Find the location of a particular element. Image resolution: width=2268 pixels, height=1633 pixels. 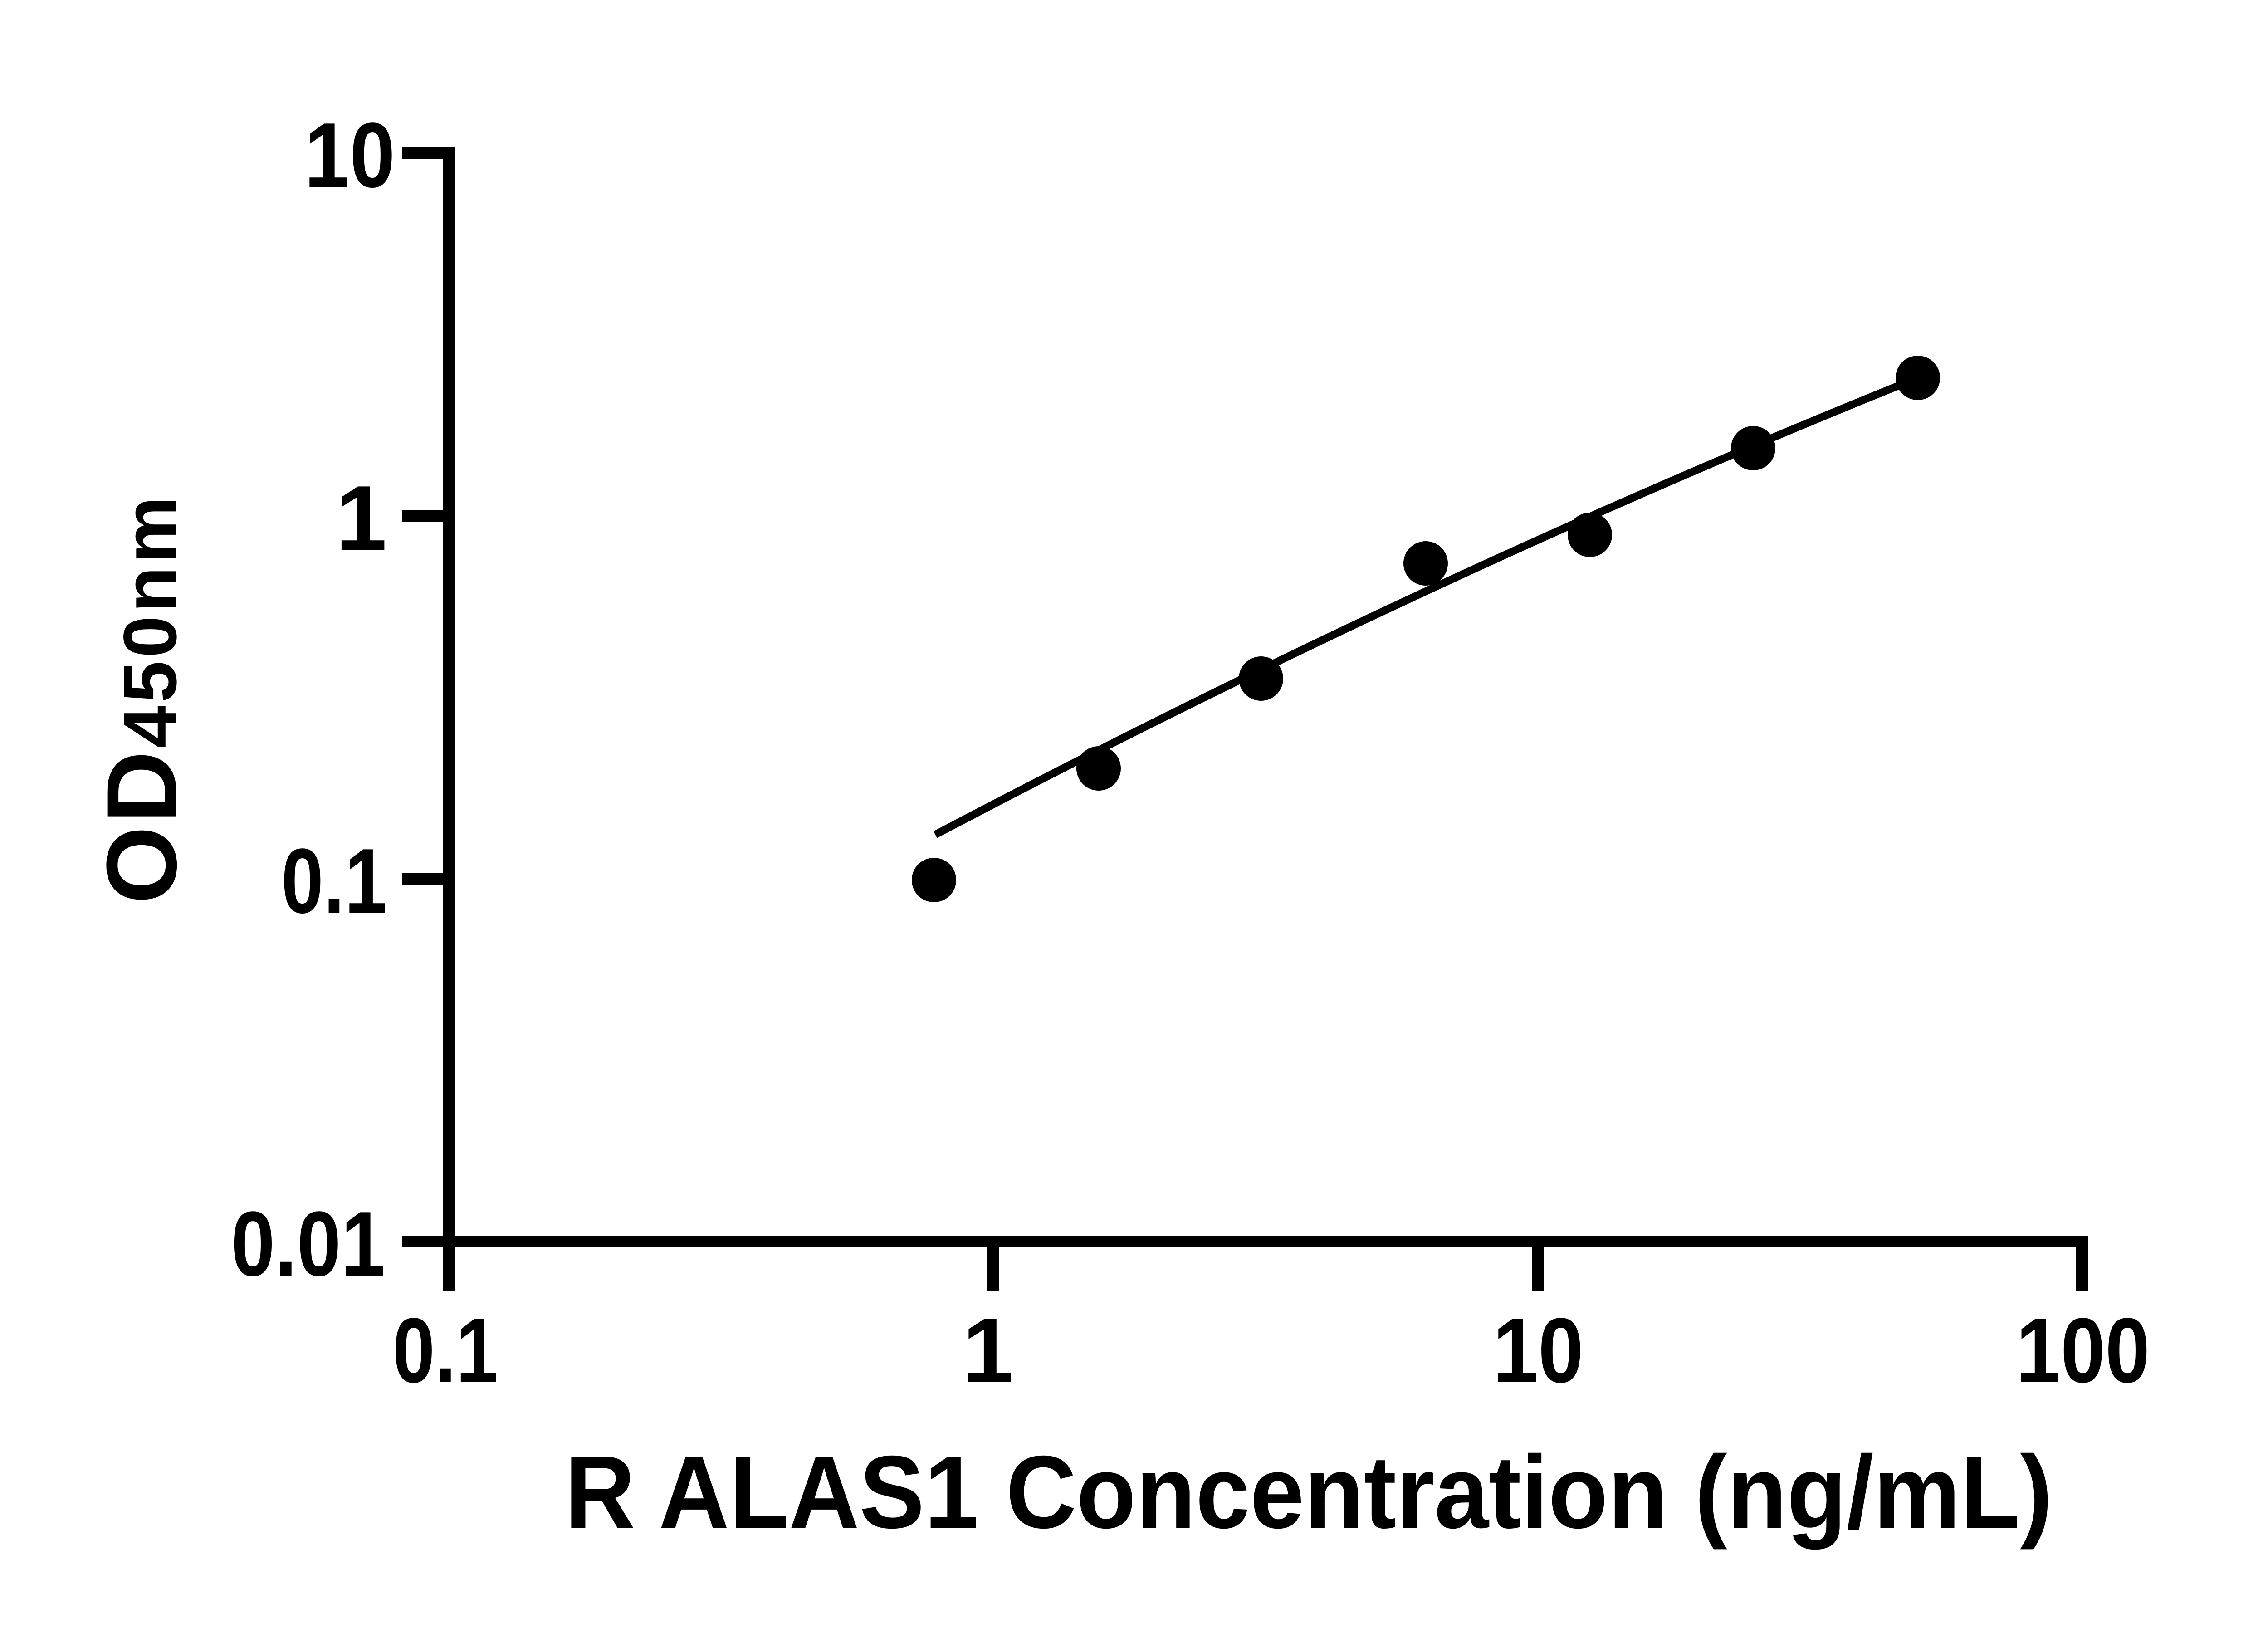

svg-text: 100 is located at coordinates (2083, 1350).